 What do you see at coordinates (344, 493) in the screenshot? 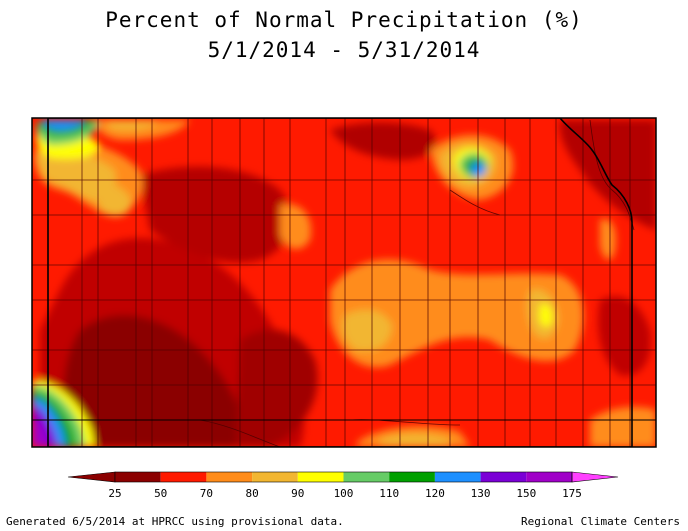
I see `legend-tick-label: 100` at bounding box center [344, 493].